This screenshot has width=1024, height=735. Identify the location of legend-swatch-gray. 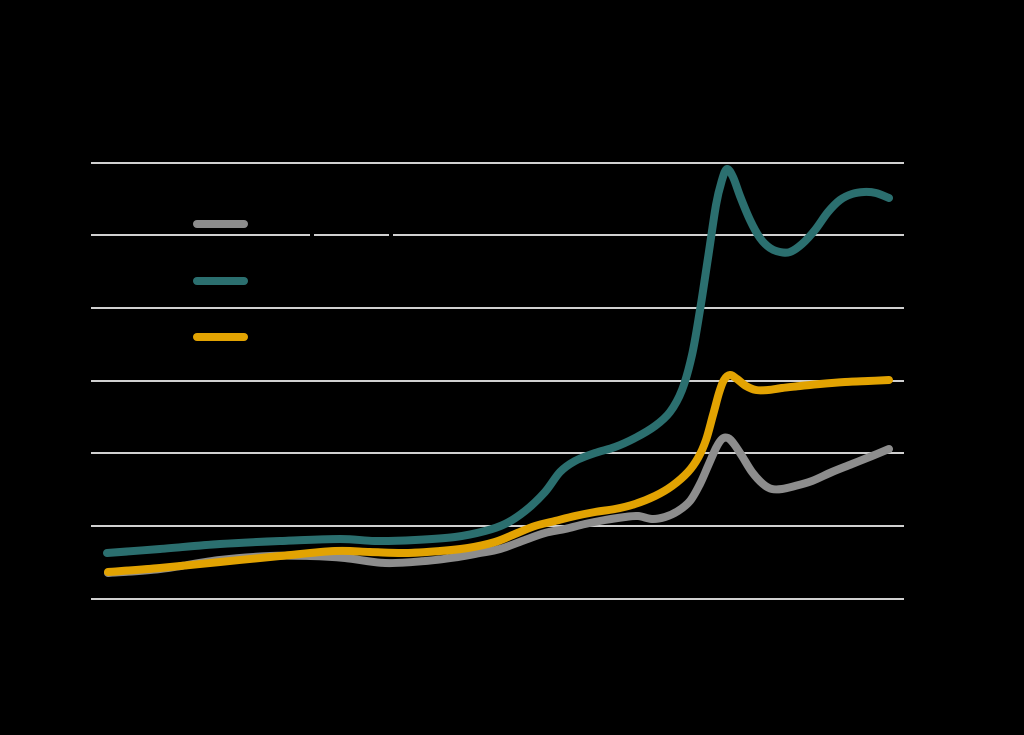
(220, 224).